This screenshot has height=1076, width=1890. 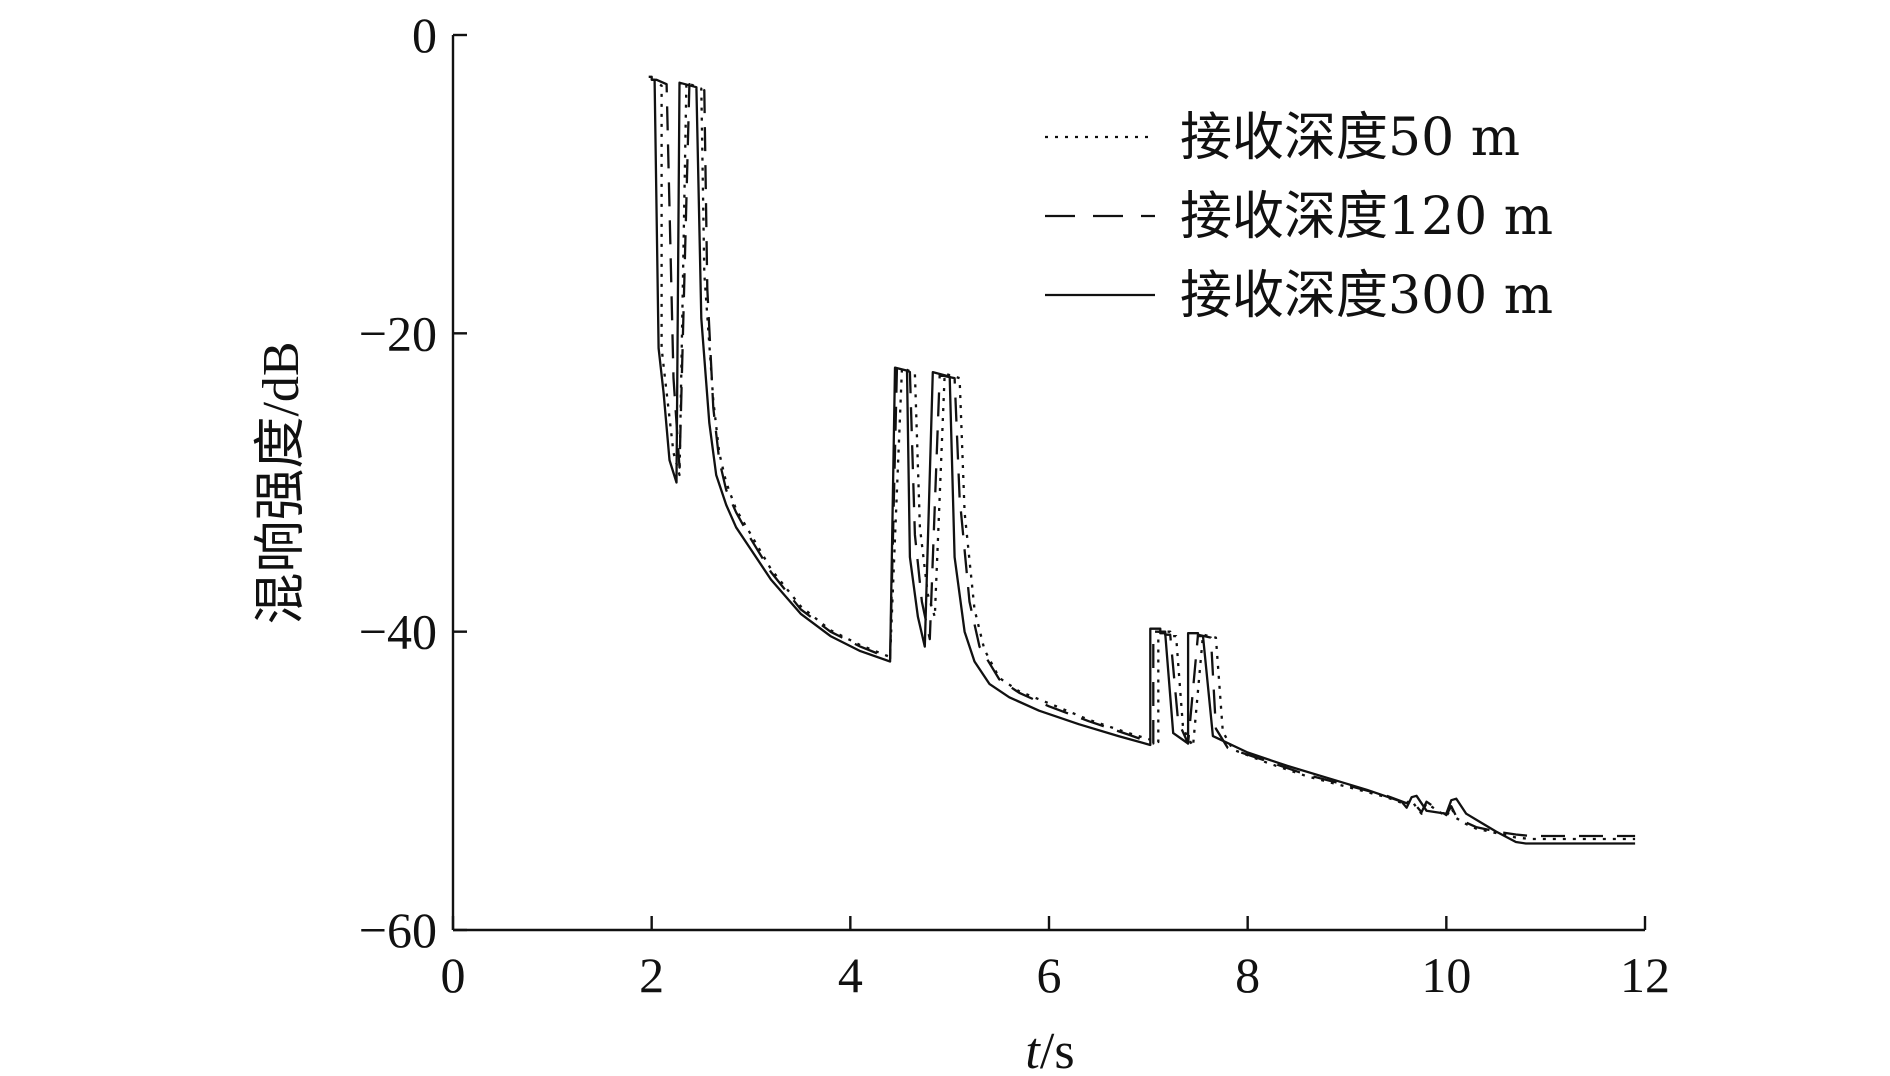 I want to click on y-axis-title: 混响强度/dB, so click(x=281, y=482).